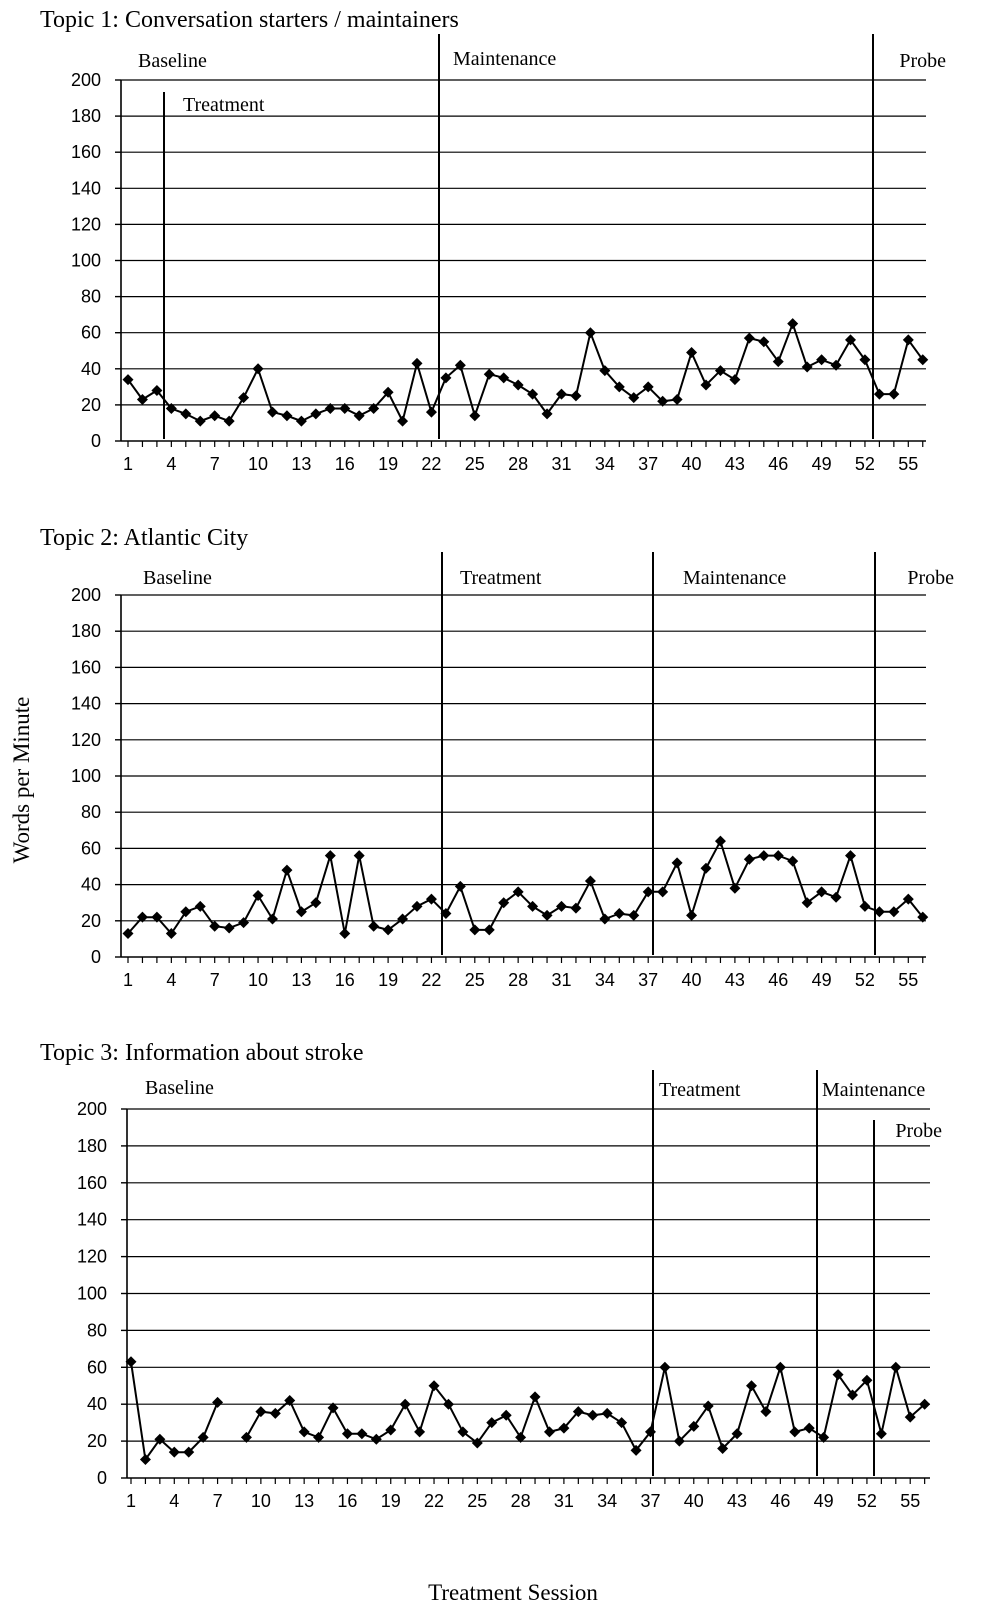 The width and height of the screenshot is (982, 1607). I want to click on x-tick-label: 7, so click(215, 980).